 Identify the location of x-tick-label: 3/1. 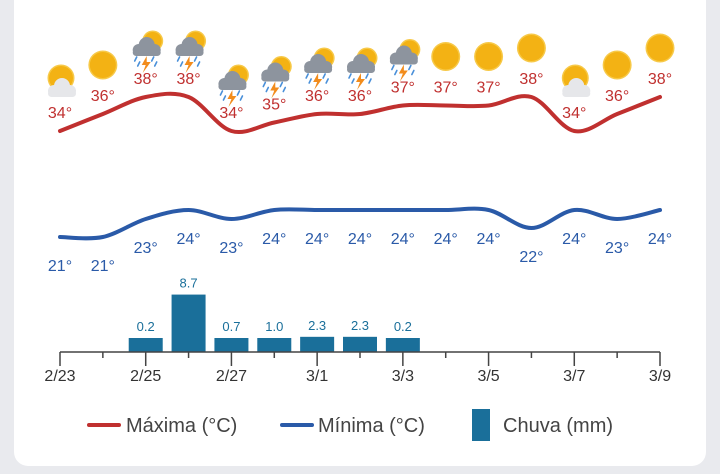
(317, 376).